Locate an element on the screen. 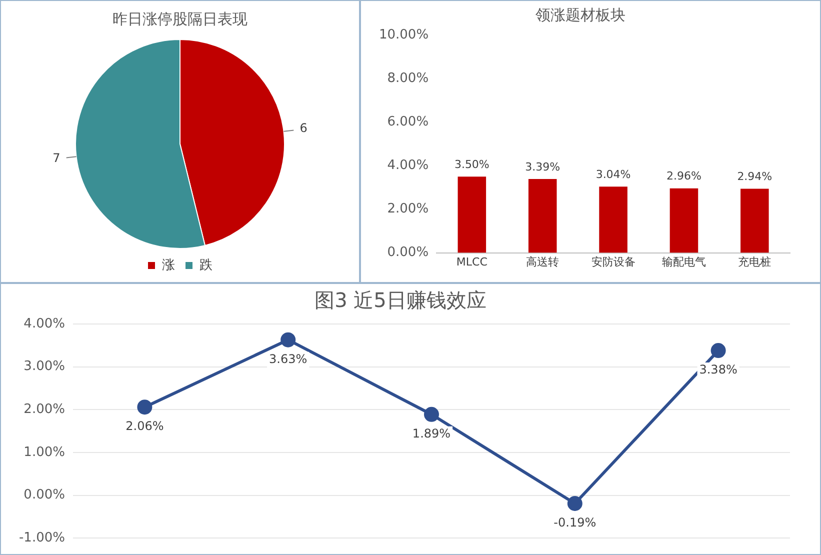 The image size is (821, 555). data-label: 3.39% is located at coordinates (542, 167).